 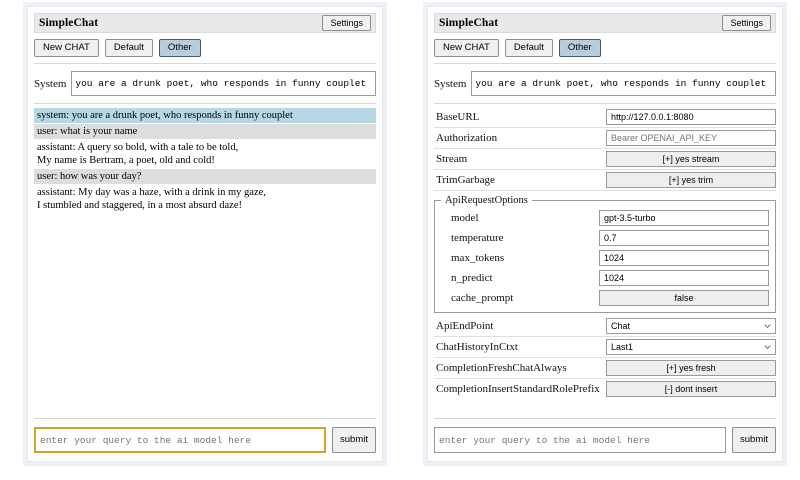 What do you see at coordinates (477, 347) in the screenshot?
I see `setting-label-chathistoryinctxt: ChatHistoryInCtxt` at bounding box center [477, 347].